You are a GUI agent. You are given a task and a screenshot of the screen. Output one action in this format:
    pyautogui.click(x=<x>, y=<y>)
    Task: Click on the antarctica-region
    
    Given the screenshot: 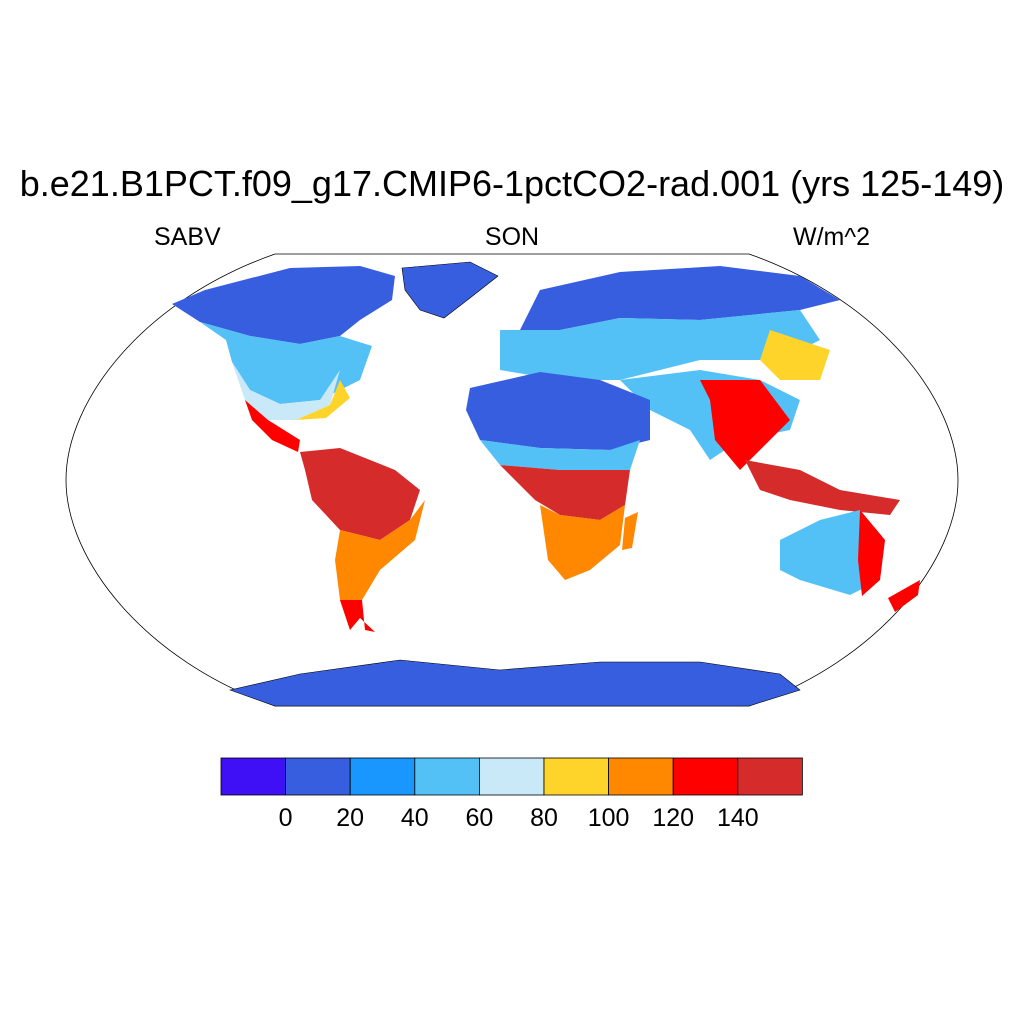 What is the action you would take?
    pyautogui.click(x=514, y=683)
    